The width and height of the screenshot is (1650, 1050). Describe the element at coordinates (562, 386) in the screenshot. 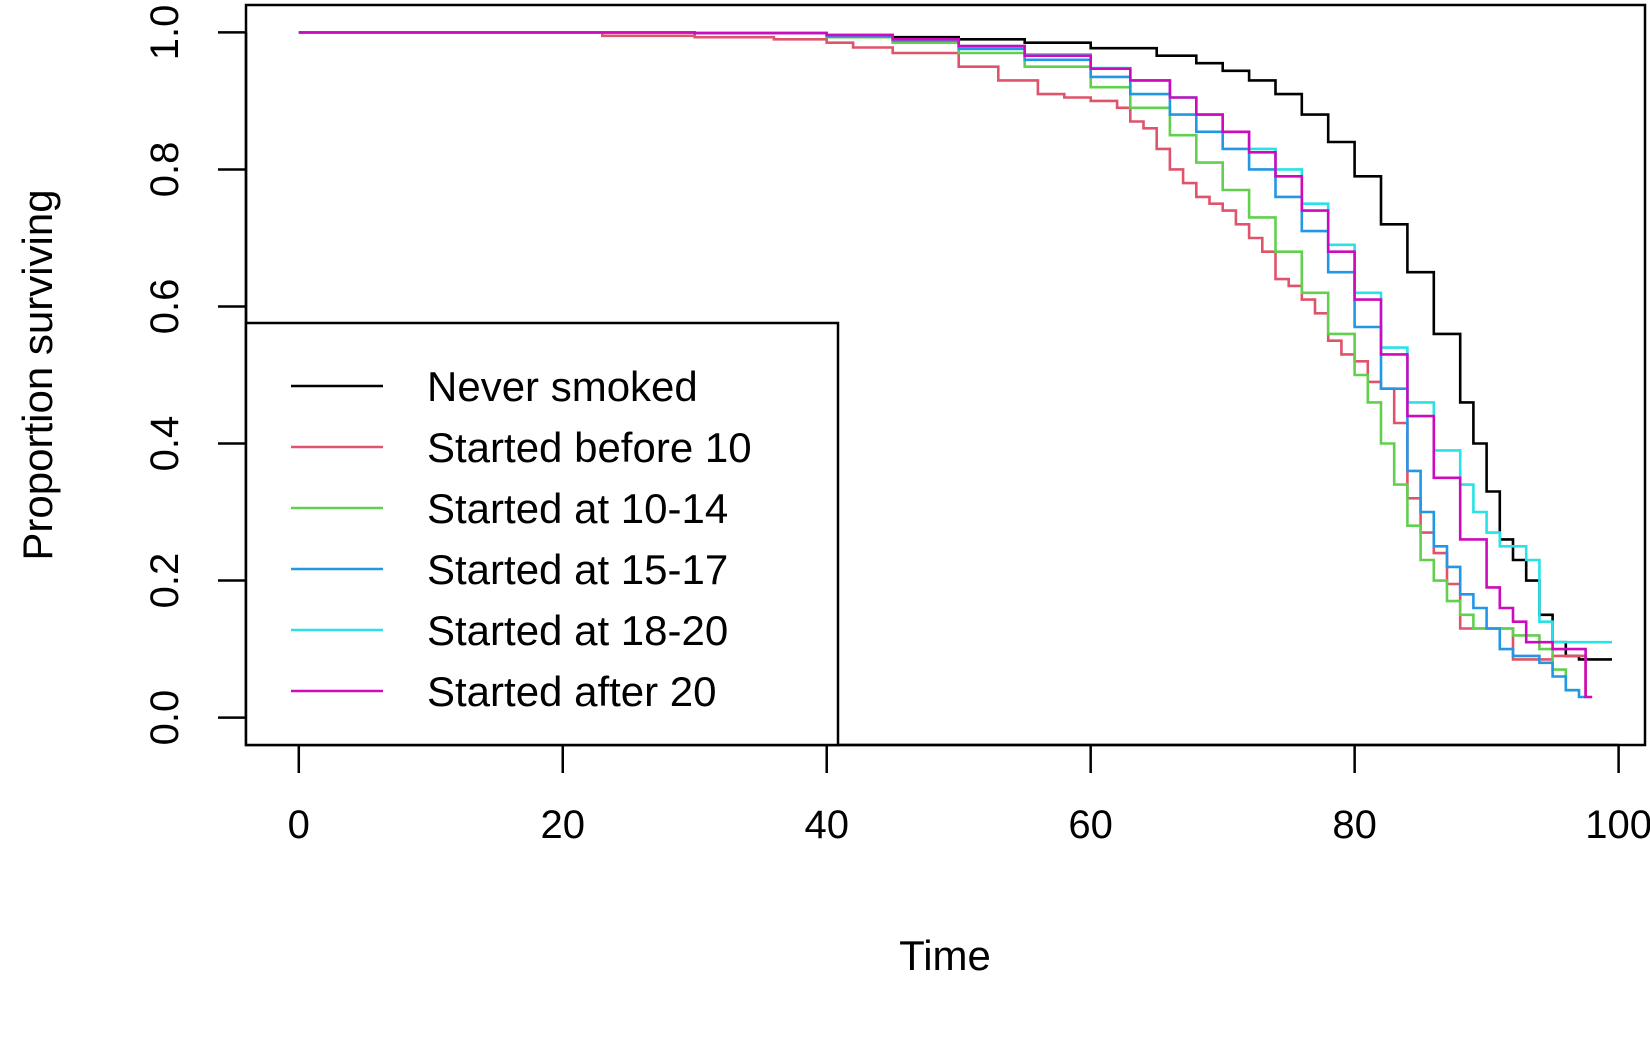

I see `legend-label: Never smoked` at that location.